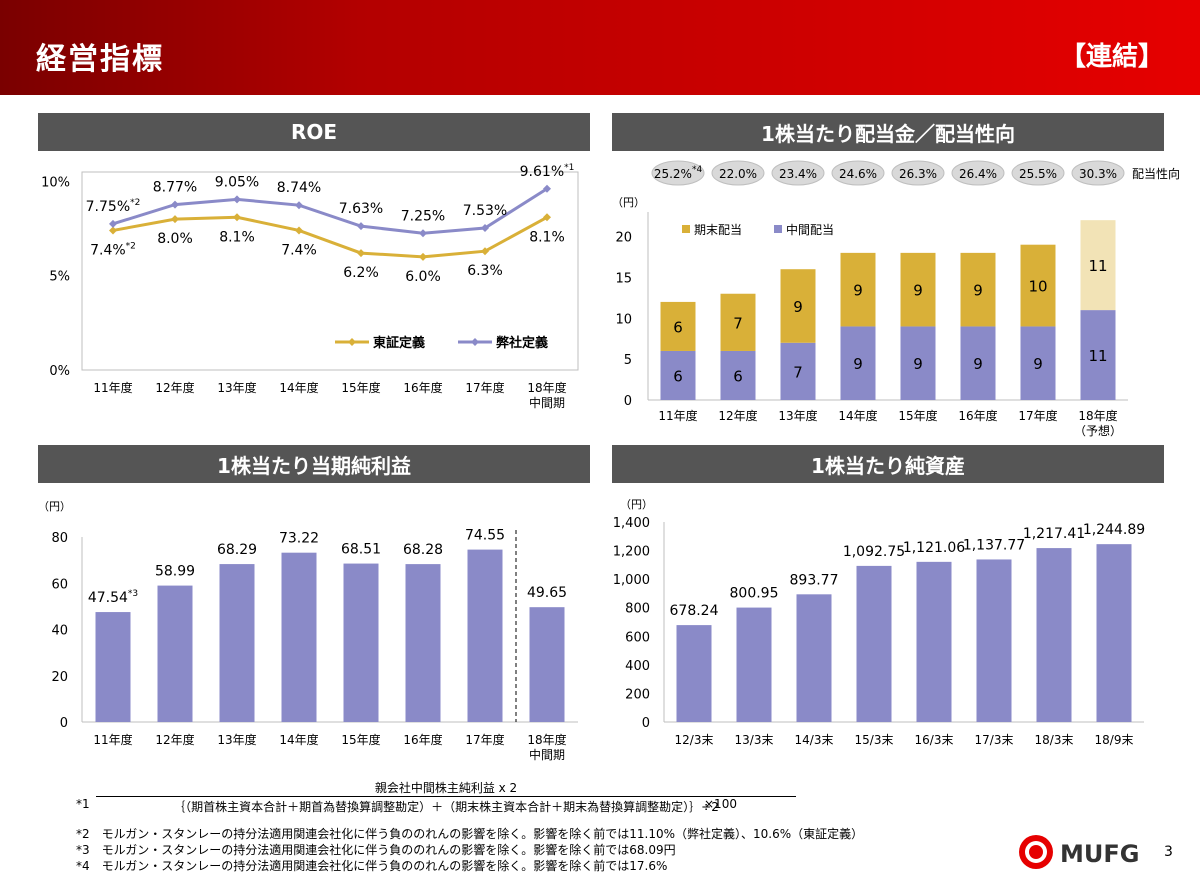 This screenshot has height=880, width=1200. What do you see at coordinates (237, 237) in the screenshot?
I see `roe-data-label: 8.1%` at bounding box center [237, 237].